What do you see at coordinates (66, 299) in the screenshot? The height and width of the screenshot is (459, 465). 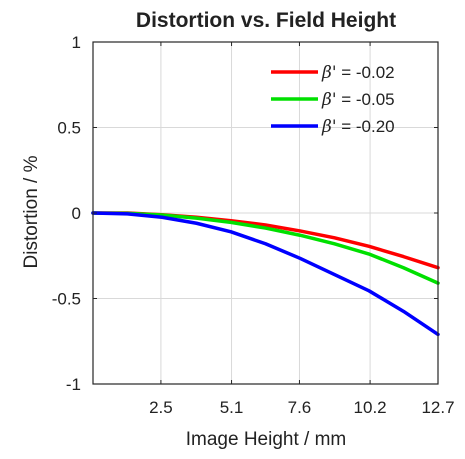 I see `y-tick-label: -0.5` at bounding box center [66, 299].